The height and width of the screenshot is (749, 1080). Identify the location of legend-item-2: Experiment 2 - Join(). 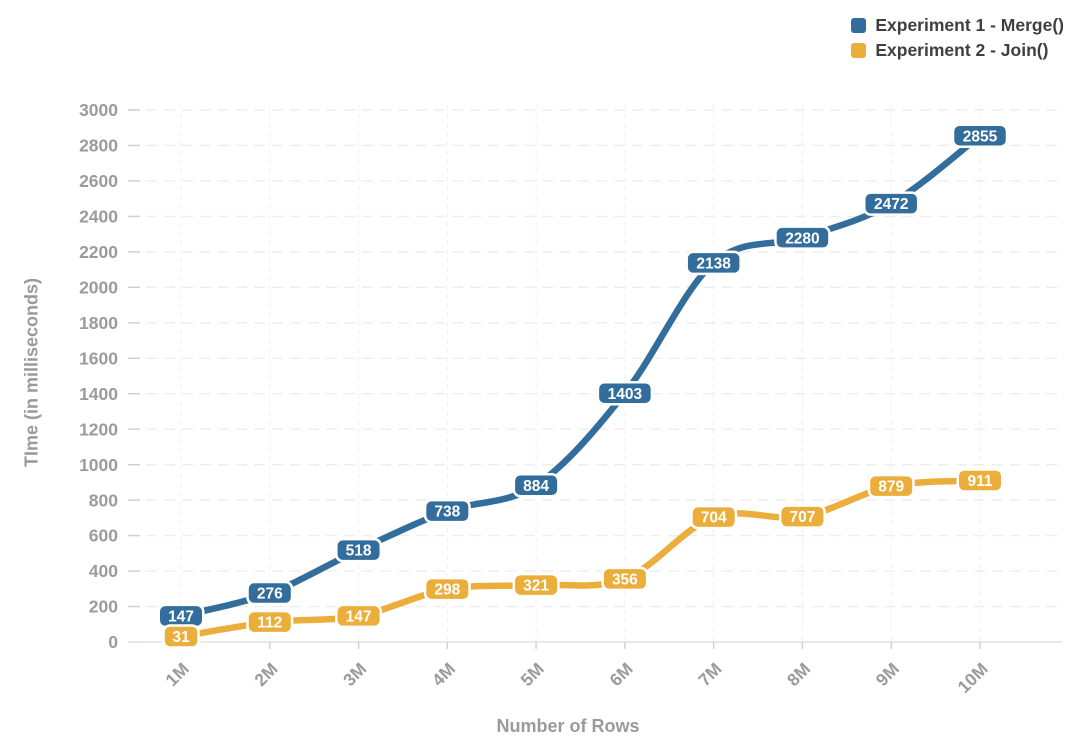
(957, 50).